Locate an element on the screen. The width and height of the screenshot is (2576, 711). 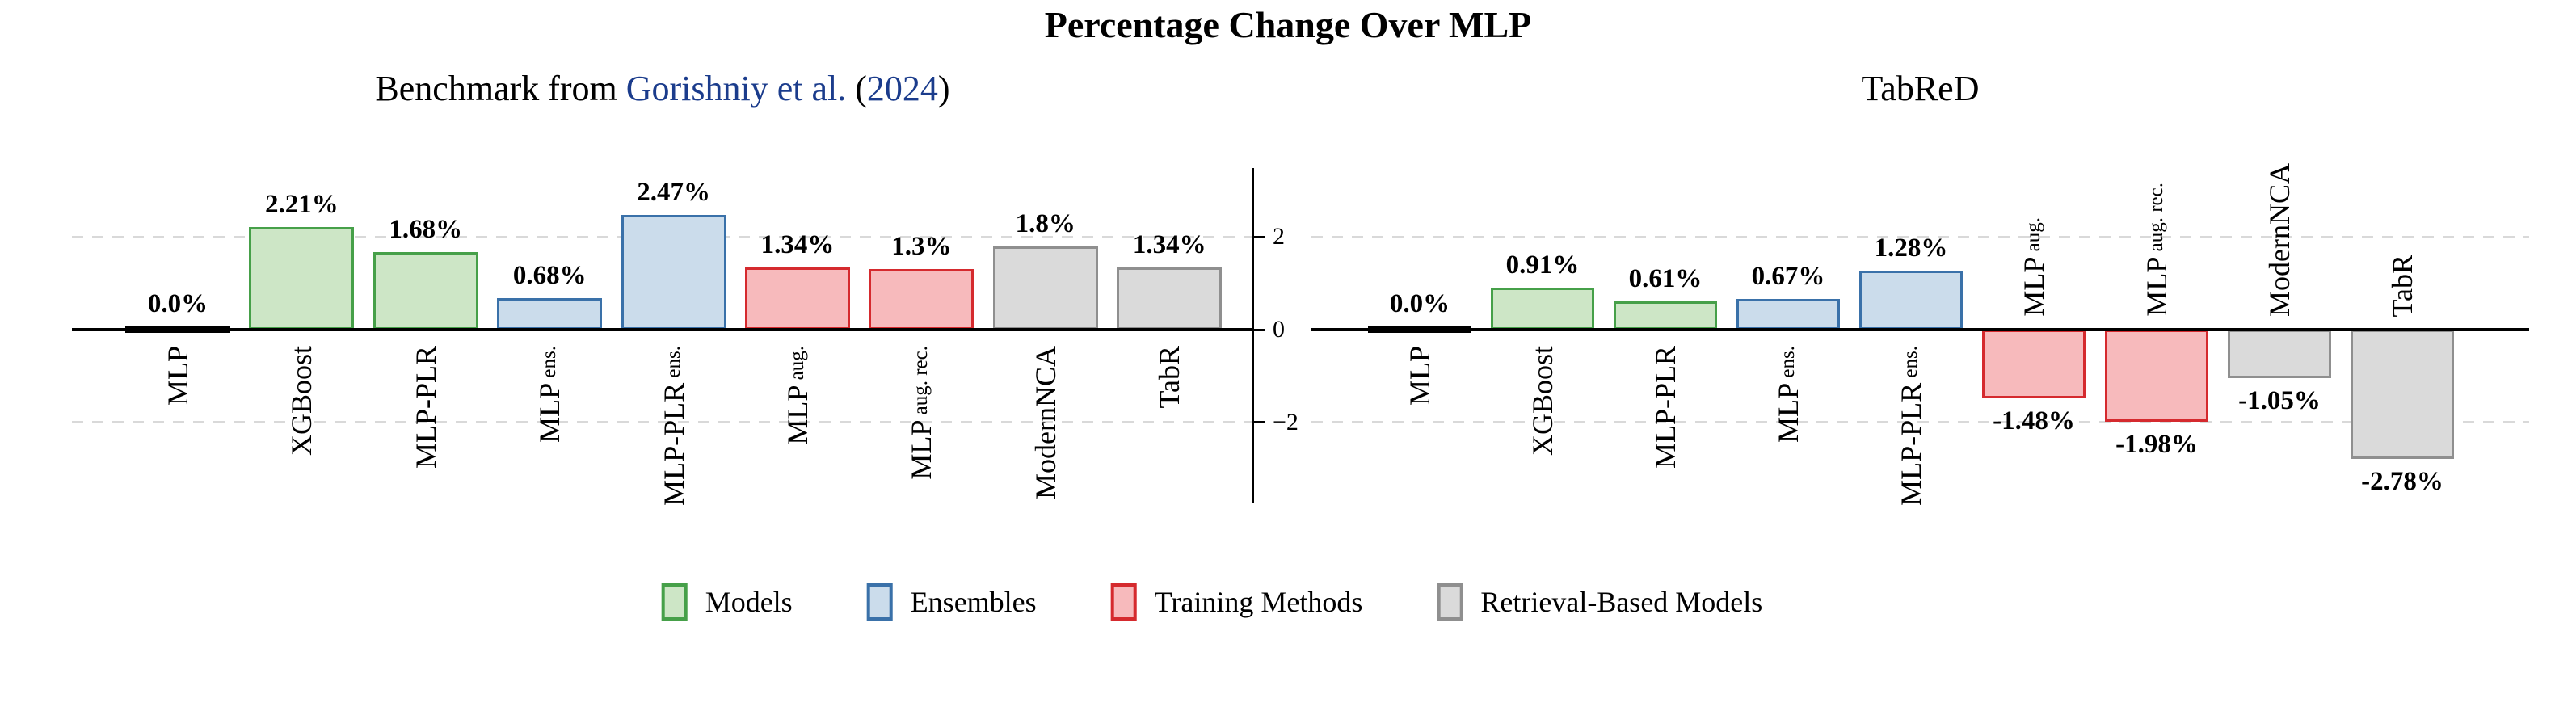
bar-value-label-benchmark-from-gorishniy-et-al-2024-modernnca: 1.8% is located at coordinates (1045, 223).